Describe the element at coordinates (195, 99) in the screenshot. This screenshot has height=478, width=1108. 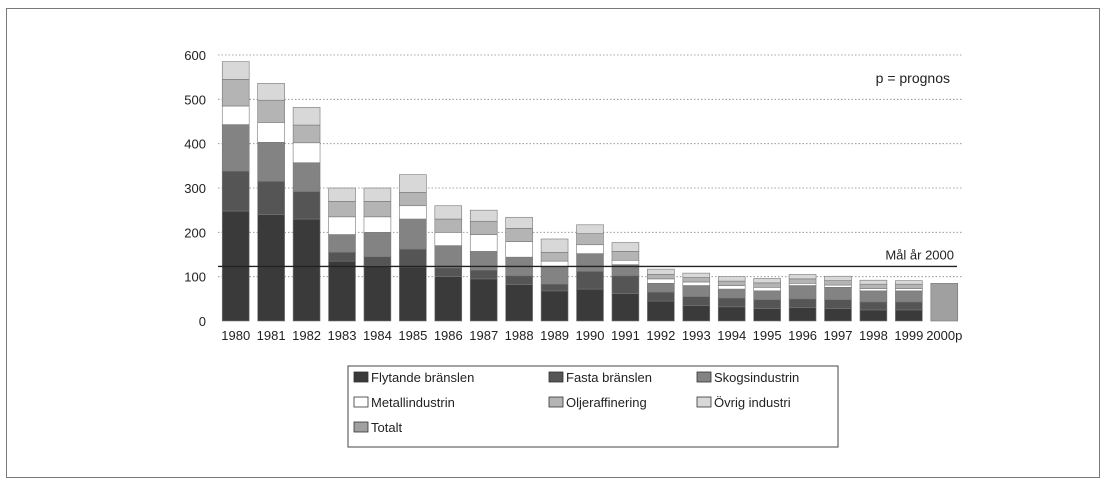
I see `y-tick-label: 500` at that location.